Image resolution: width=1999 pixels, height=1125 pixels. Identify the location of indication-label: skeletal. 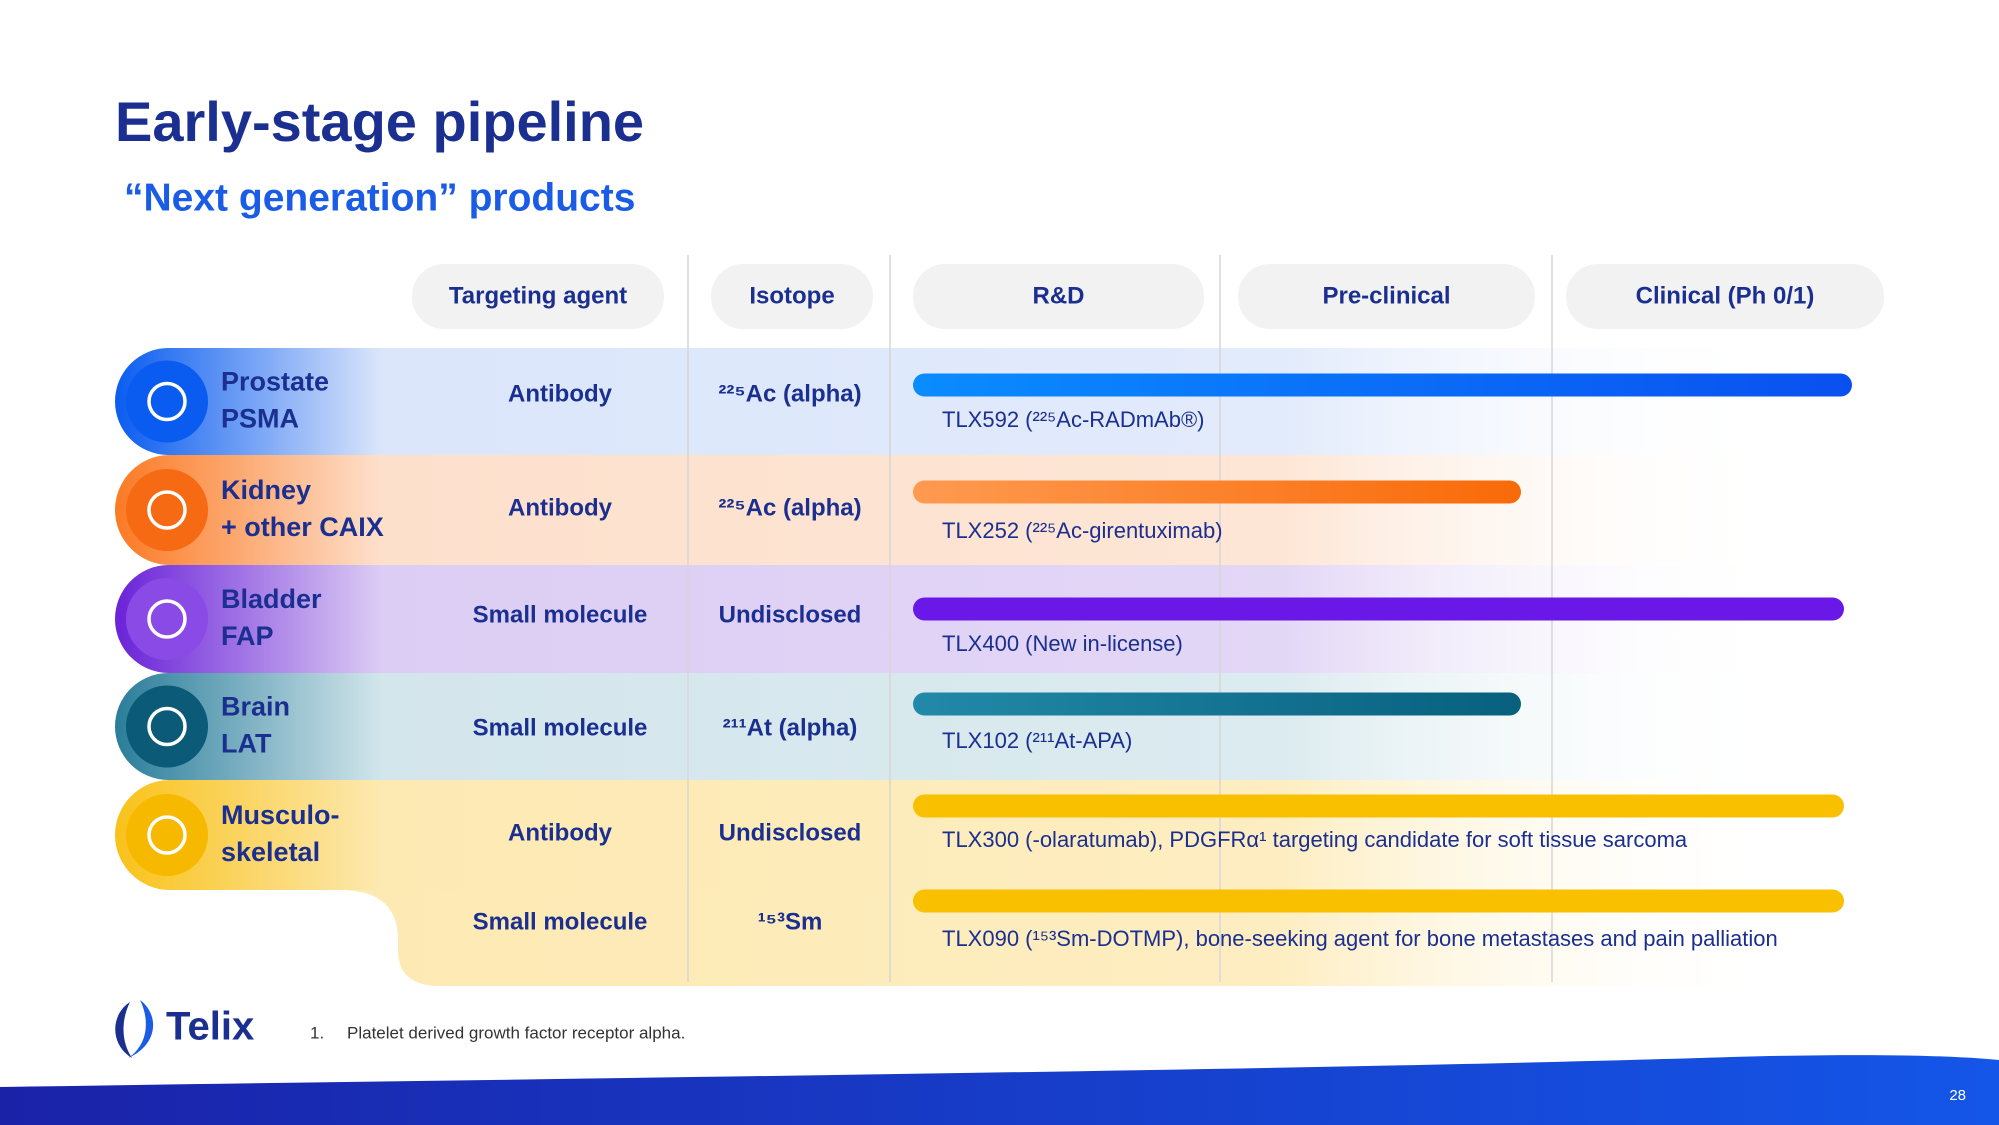
(270, 852).